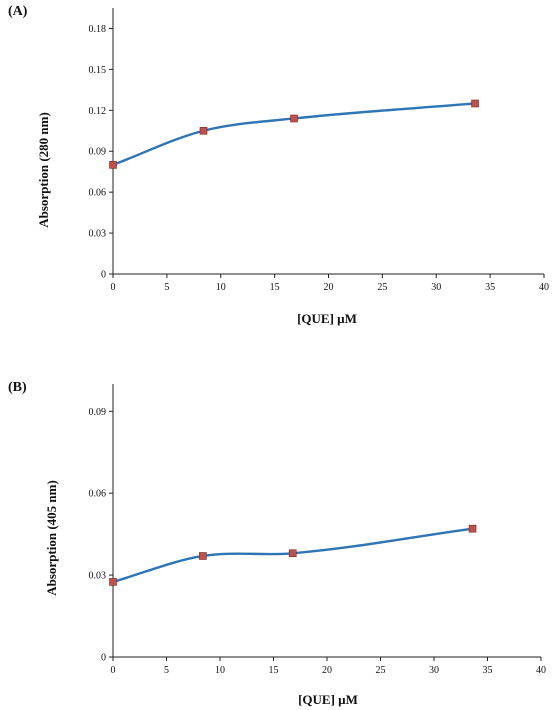 The width and height of the screenshot is (554, 710). Describe the element at coordinates (17, 387) in the screenshot. I see `panel-label: (B)` at that location.